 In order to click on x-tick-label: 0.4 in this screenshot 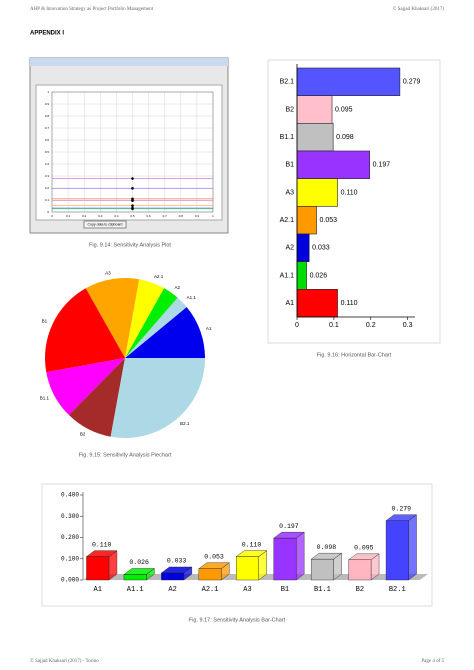, I will do `click(116, 216)`.